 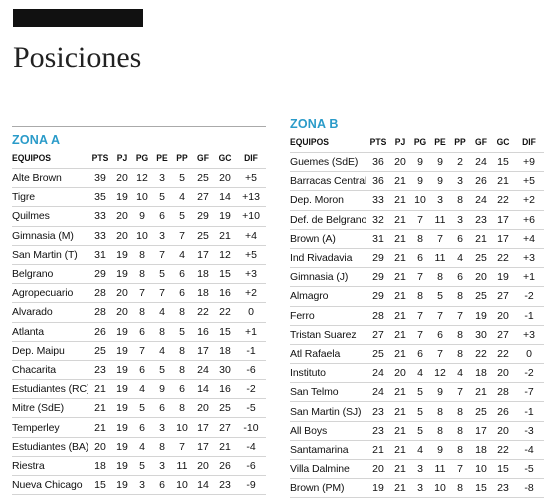 What do you see at coordinates (139, 331) in the screenshot?
I see `table-row: Atlanta 26 19 6 8 5 16 15 +1` at bounding box center [139, 331].